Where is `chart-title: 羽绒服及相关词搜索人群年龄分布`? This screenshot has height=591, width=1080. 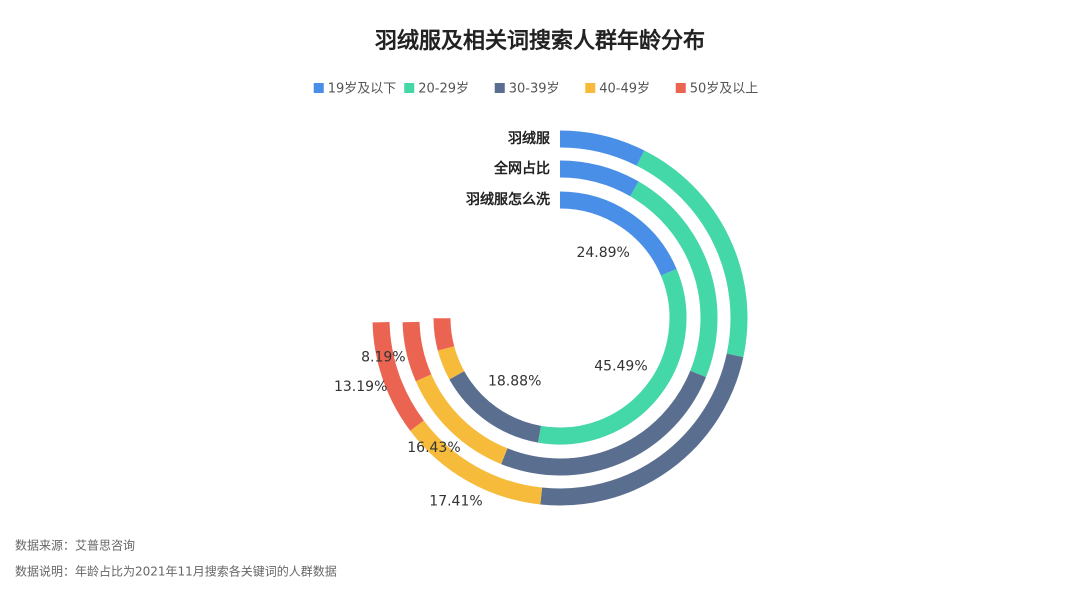 chart-title: 羽绒服及相关词搜索人群年龄分布 is located at coordinates (540, 41).